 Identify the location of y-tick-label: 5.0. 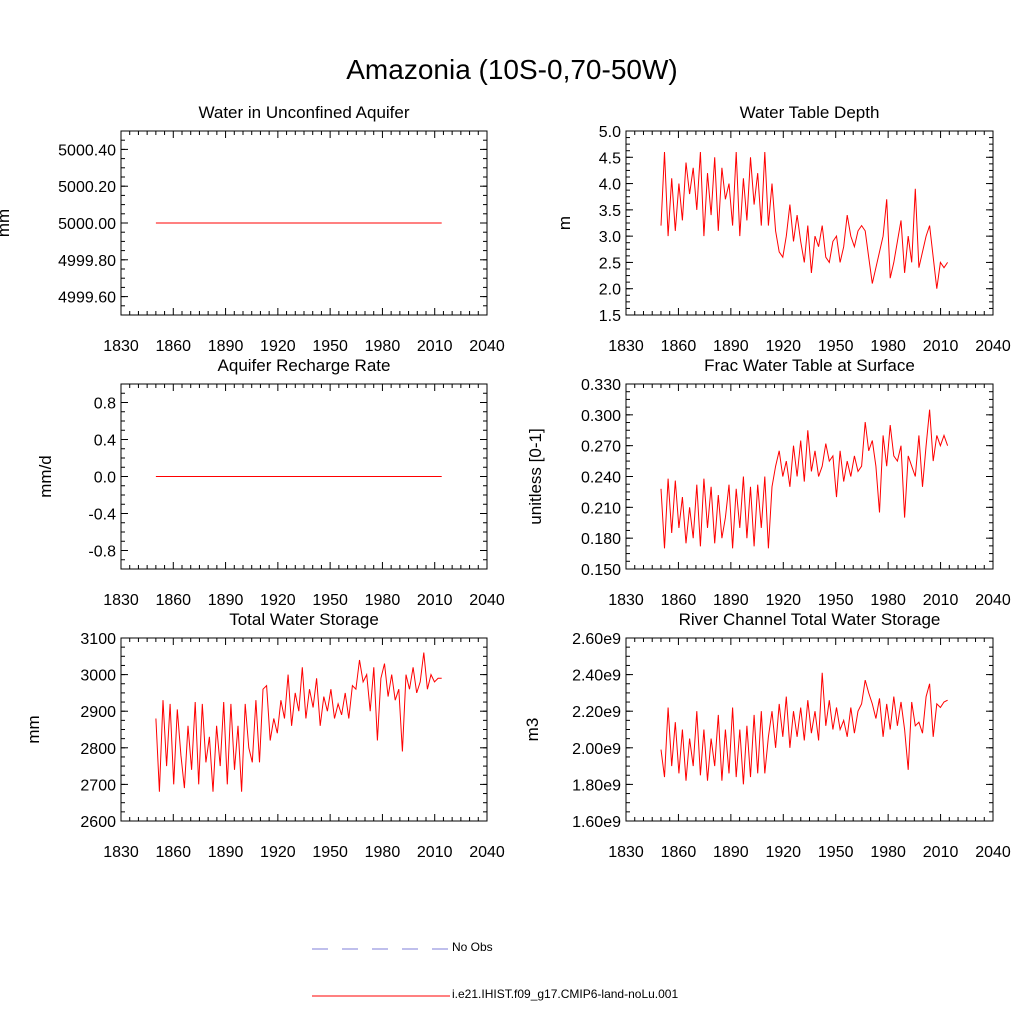
(610, 132).